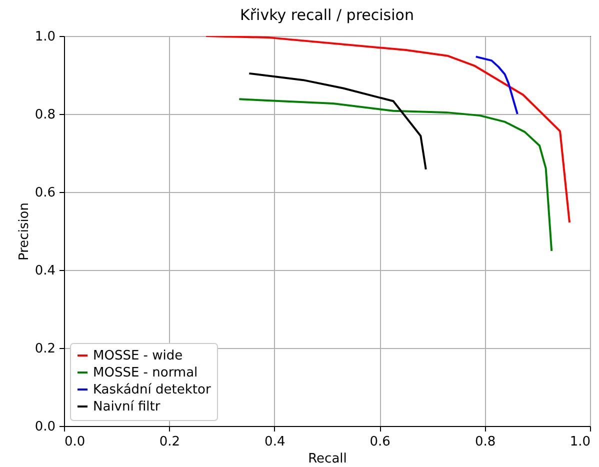  What do you see at coordinates (485, 442) in the screenshot?
I see `x-tick-label: 0.8` at bounding box center [485, 442].